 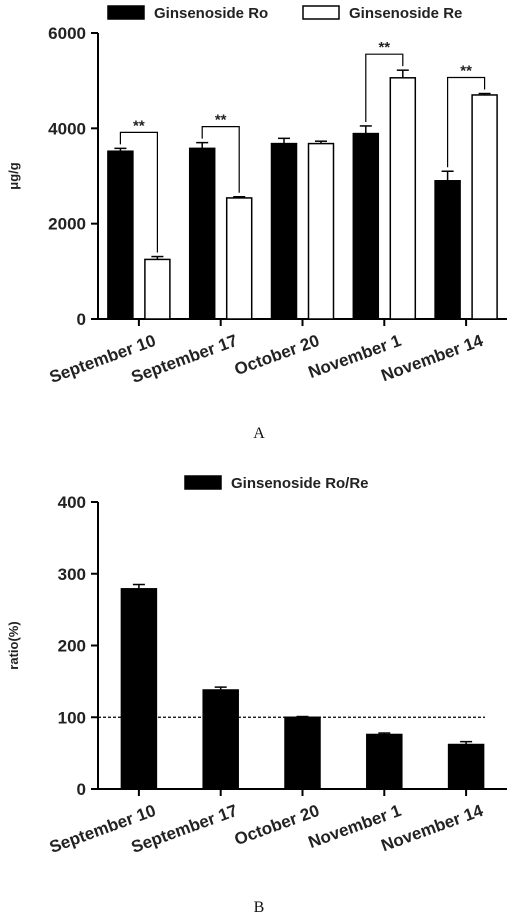 What do you see at coordinates (72, 574) in the screenshot?
I see `y-tick-label: 300` at bounding box center [72, 574].